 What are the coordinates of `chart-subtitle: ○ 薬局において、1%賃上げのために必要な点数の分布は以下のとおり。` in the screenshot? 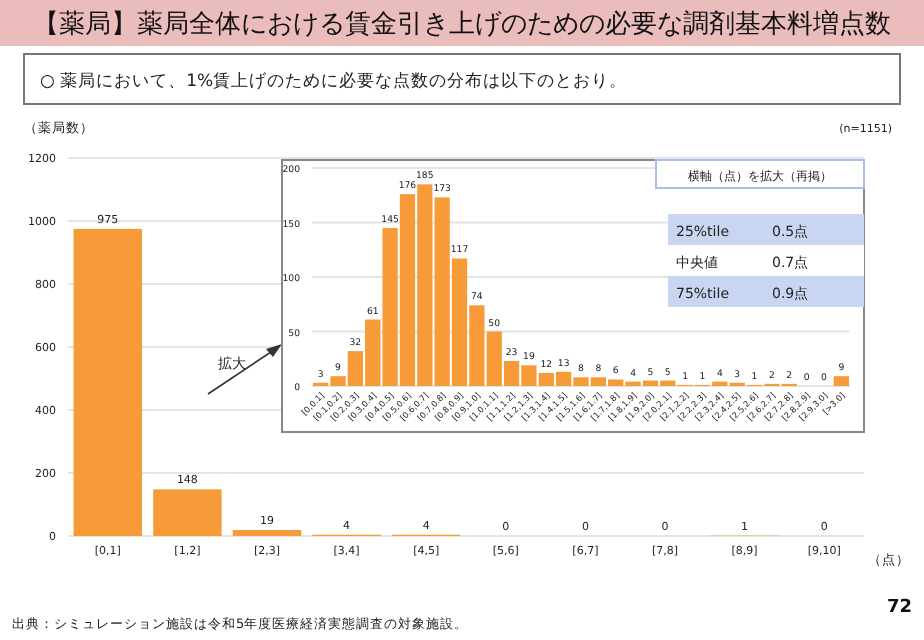 It's located at (334, 81).